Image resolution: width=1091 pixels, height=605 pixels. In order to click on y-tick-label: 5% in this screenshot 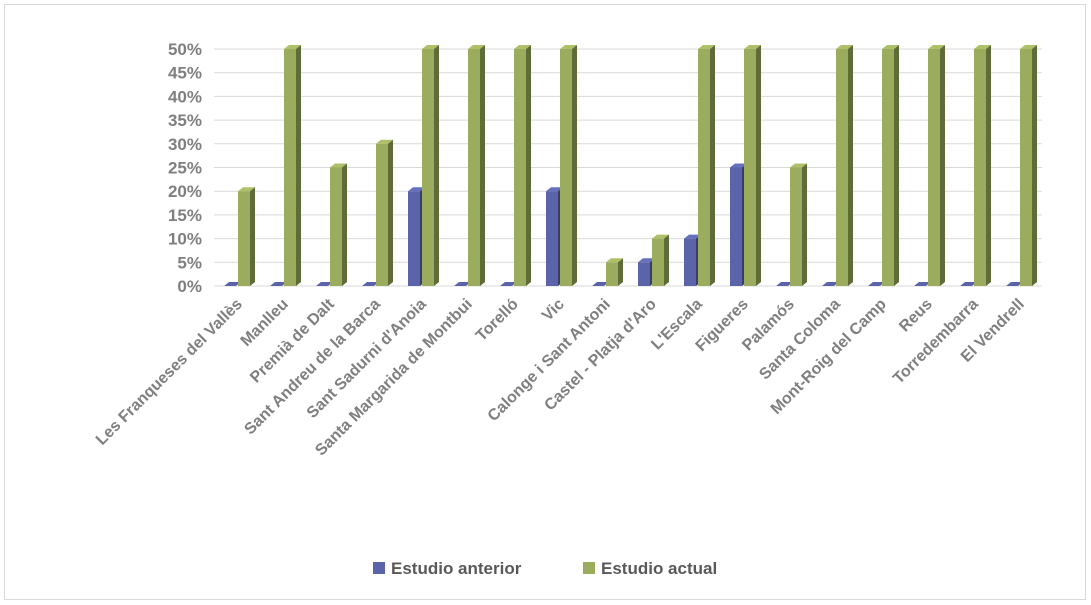, I will do `click(189, 262)`.